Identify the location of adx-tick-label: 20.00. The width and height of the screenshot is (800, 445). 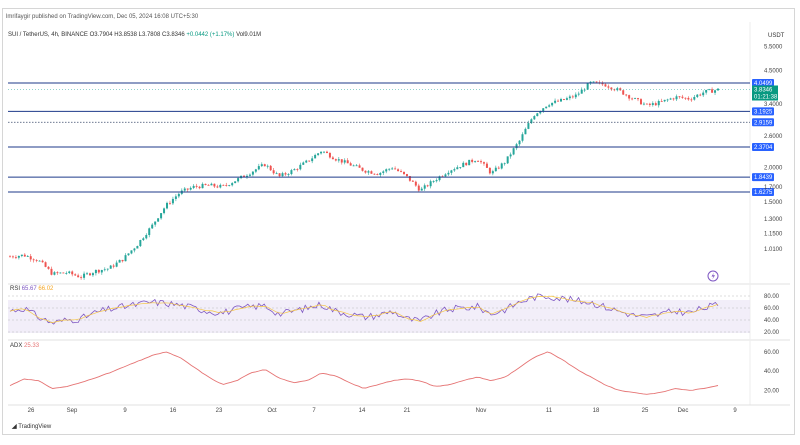
(772, 391).